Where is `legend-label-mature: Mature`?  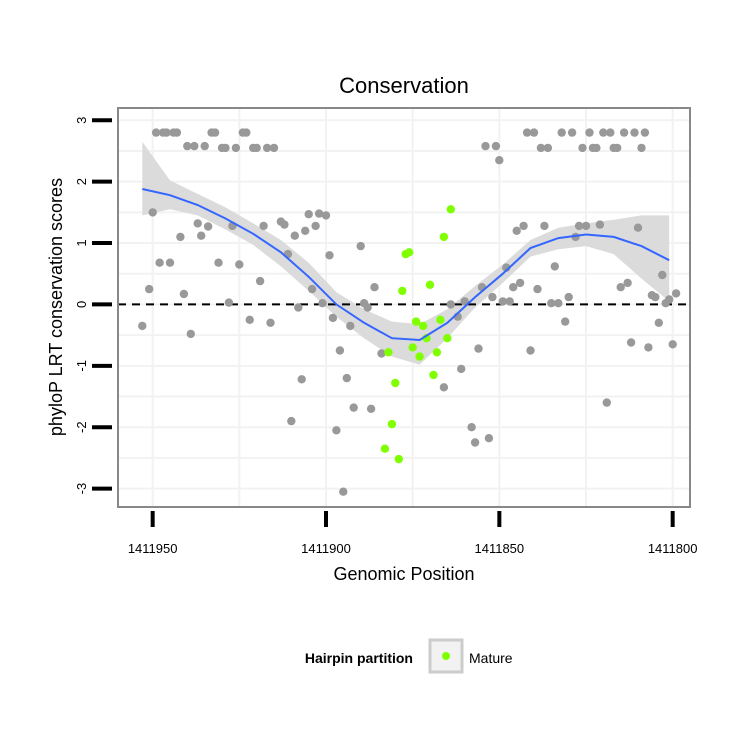
legend-label-mature: Mature is located at coordinates (491, 658).